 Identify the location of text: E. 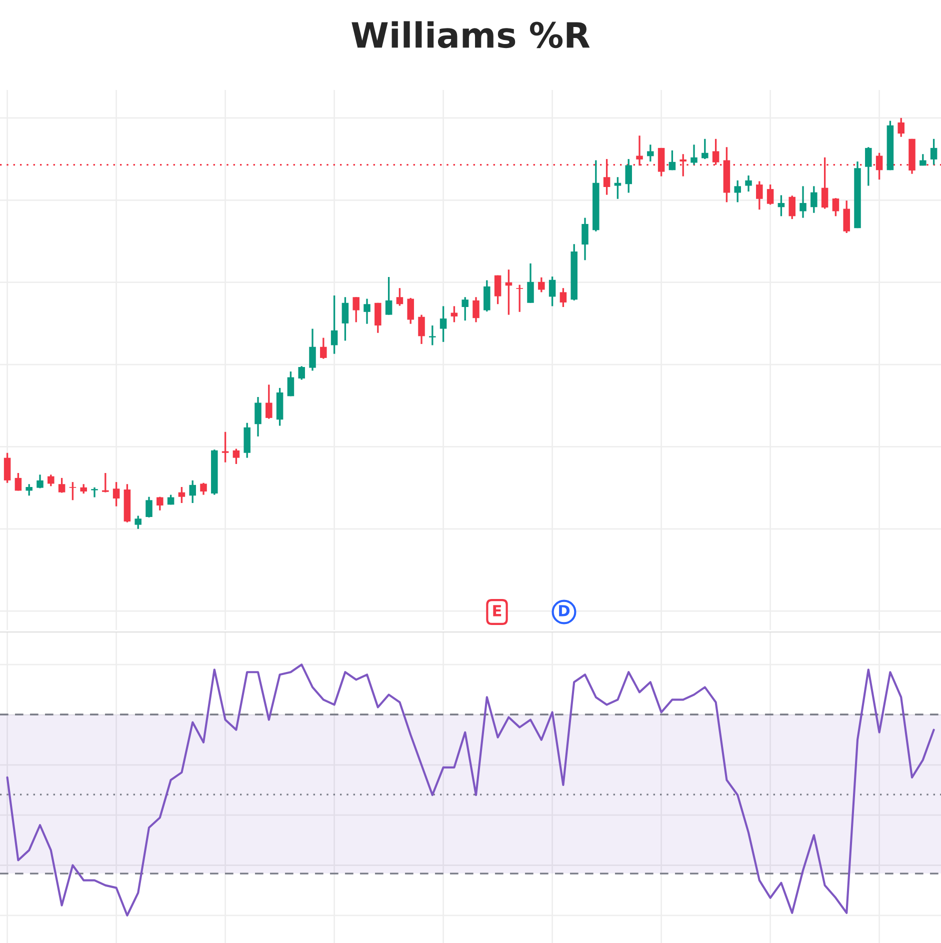
(497, 610).